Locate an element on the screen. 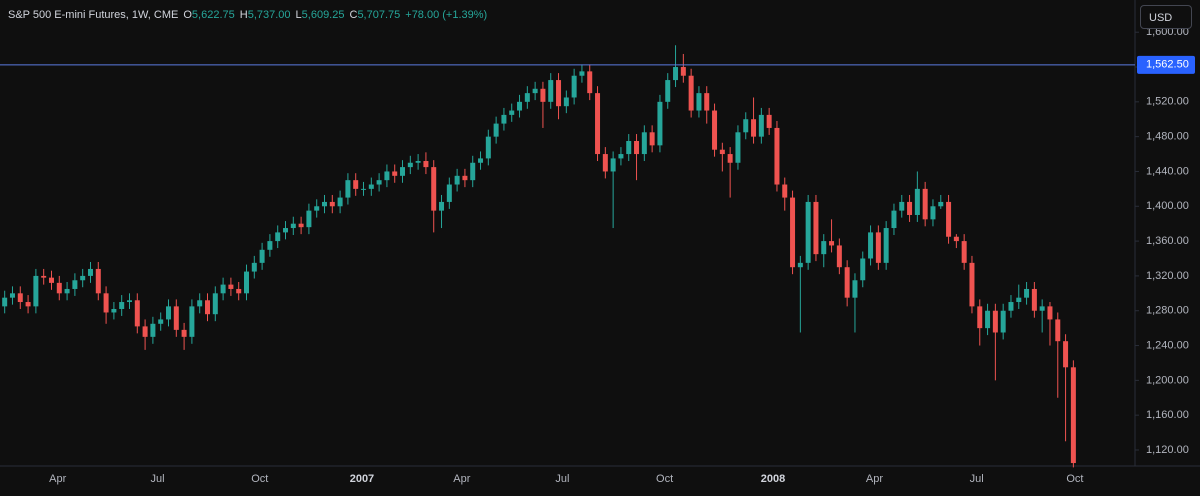 This screenshot has width=1200, height=496. x-tick-label: 2008 is located at coordinates (773, 479).